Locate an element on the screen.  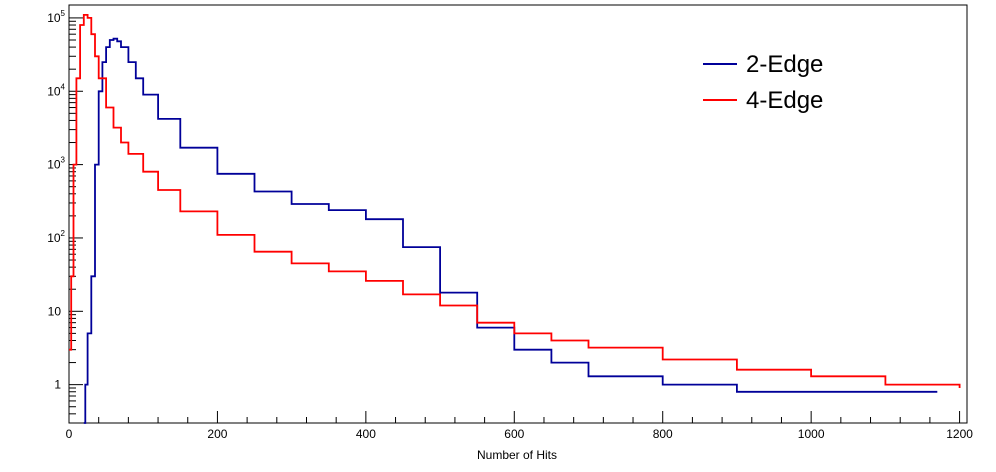
x-tick-label: 1200 is located at coordinates (959, 434).